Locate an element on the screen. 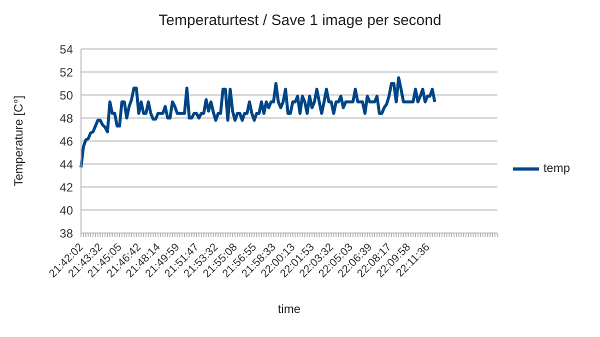 This screenshot has width=600, height=337. y-axis-title: Temperature [C°] is located at coordinates (18, 141).